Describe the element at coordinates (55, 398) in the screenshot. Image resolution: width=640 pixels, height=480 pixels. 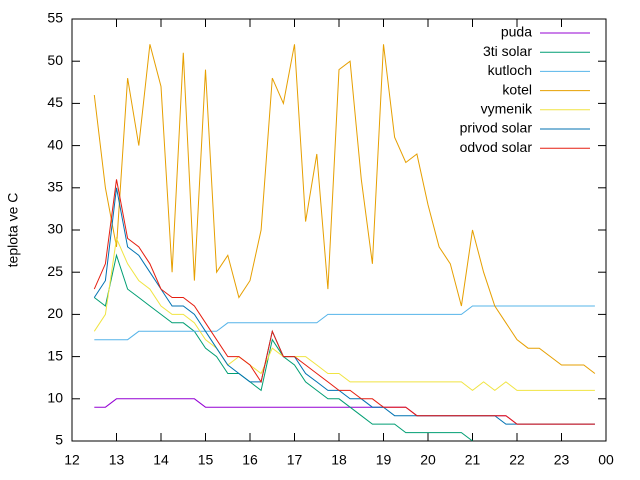
I see `y-tick-label: 10` at that location.